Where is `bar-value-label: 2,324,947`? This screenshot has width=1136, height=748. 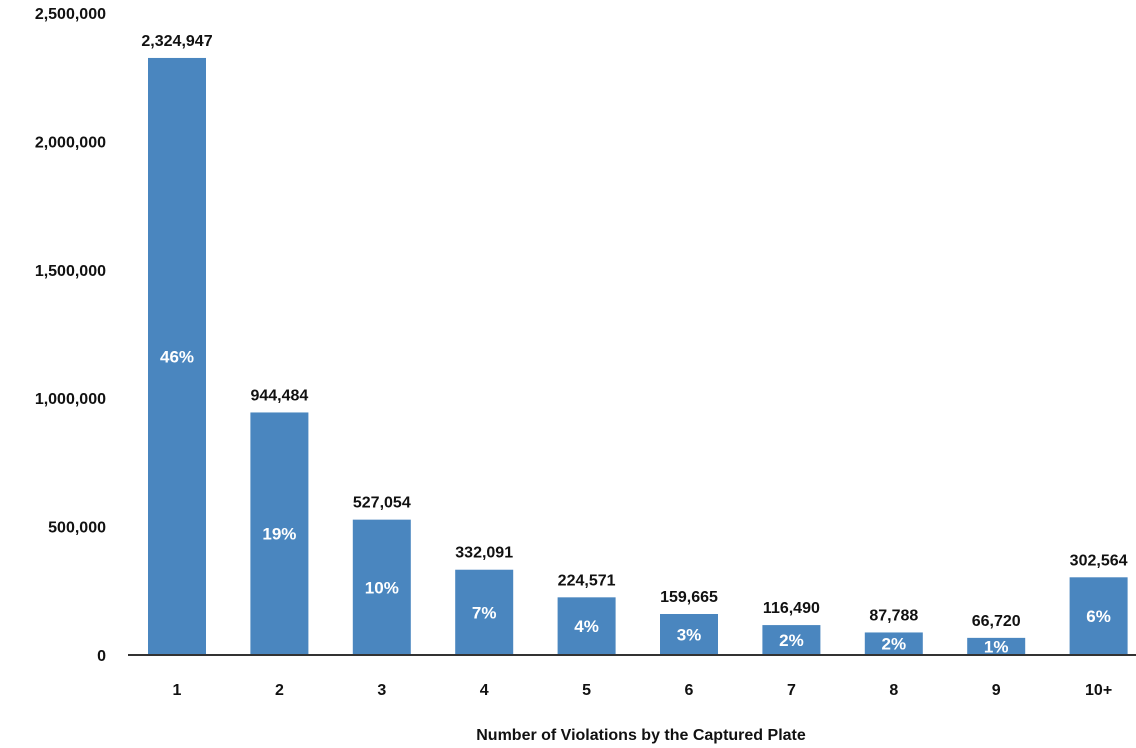
bar-value-label: 2,324,947 is located at coordinates (176, 41).